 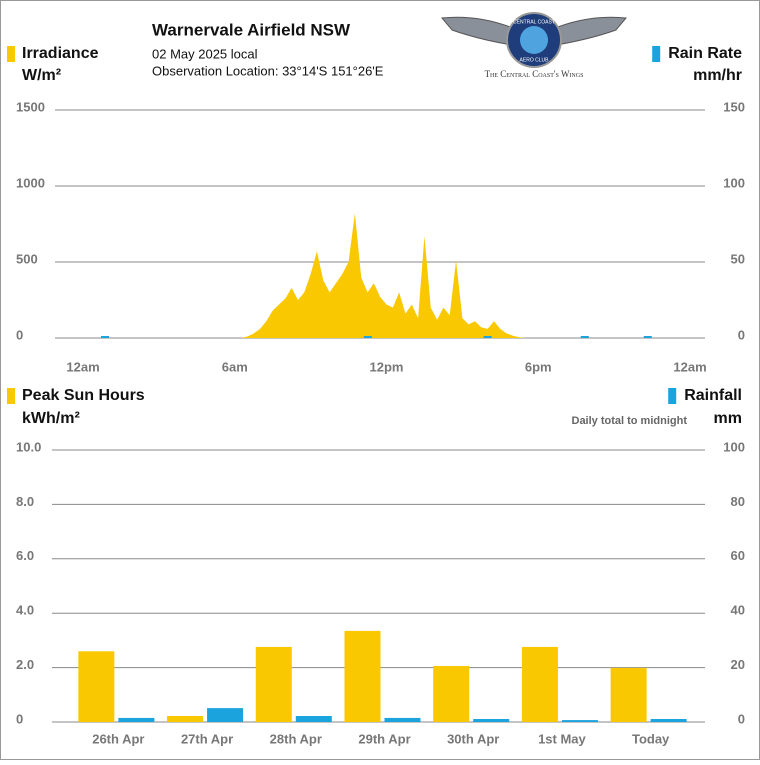 What do you see at coordinates (27, 258) in the screenshot?
I see `y-tick-label: 500` at bounding box center [27, 258].